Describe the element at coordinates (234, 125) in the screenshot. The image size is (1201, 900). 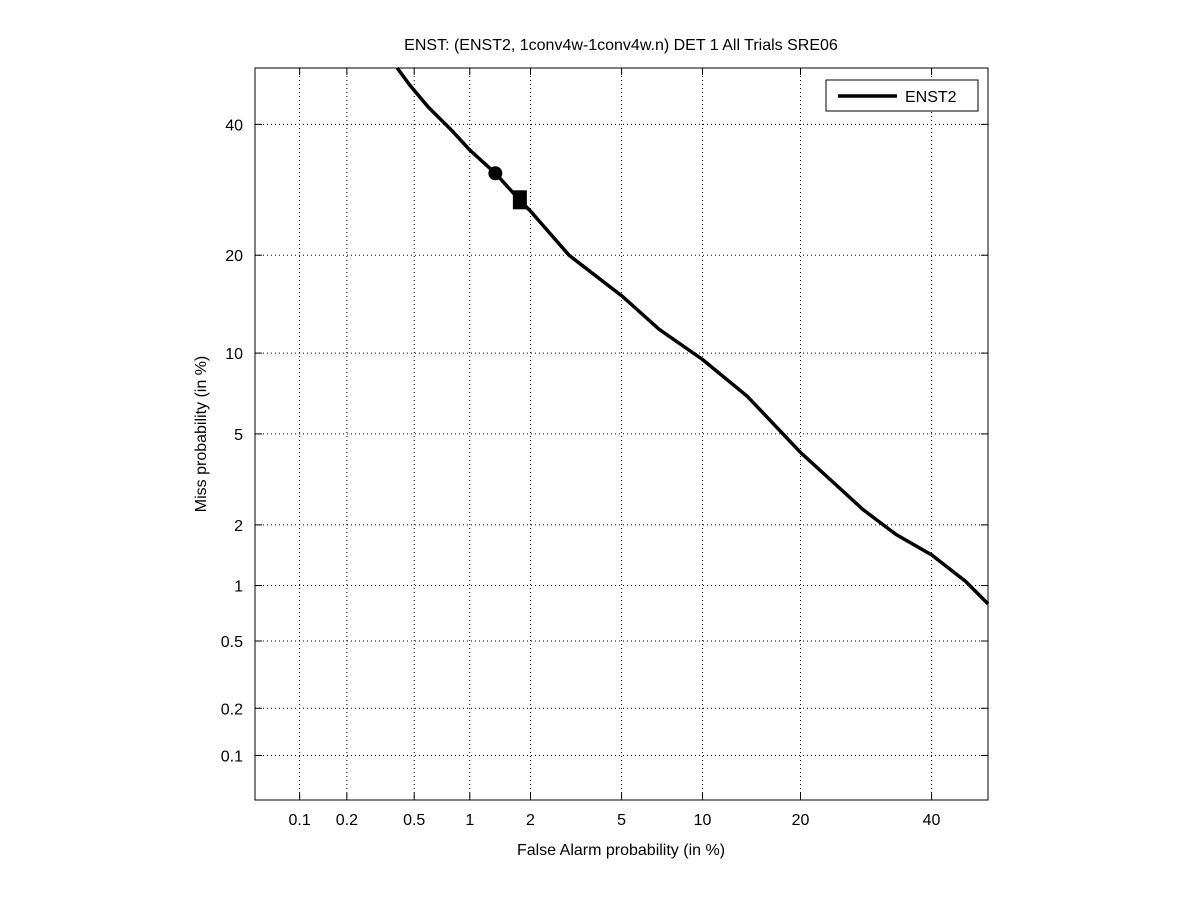
I see `y-tick-label: 40` at that location.